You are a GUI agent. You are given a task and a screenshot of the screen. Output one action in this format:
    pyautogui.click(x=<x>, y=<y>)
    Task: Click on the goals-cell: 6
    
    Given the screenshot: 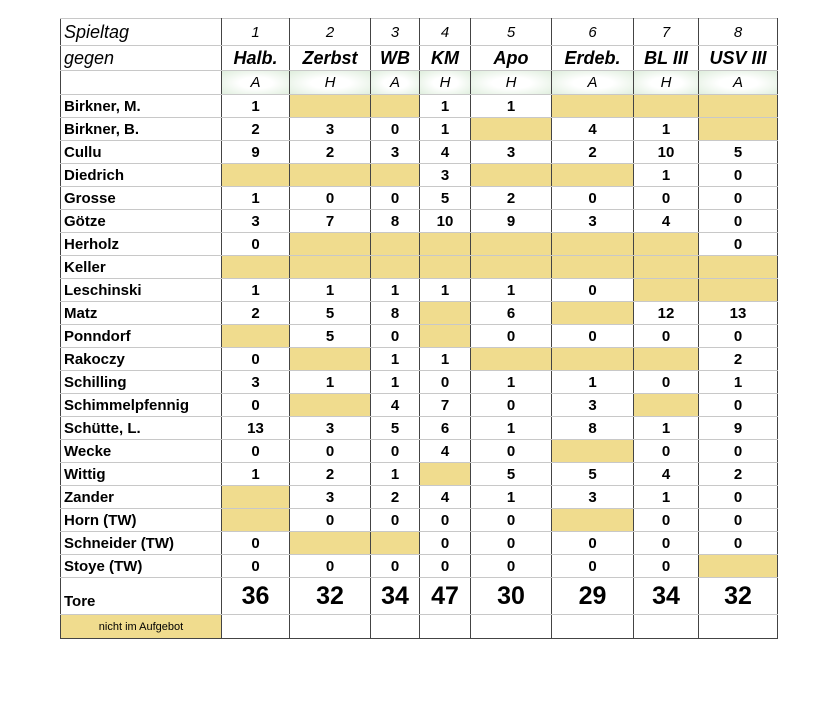 What is the action you would take?
    pyautogui.click(x=445, y=428)
    